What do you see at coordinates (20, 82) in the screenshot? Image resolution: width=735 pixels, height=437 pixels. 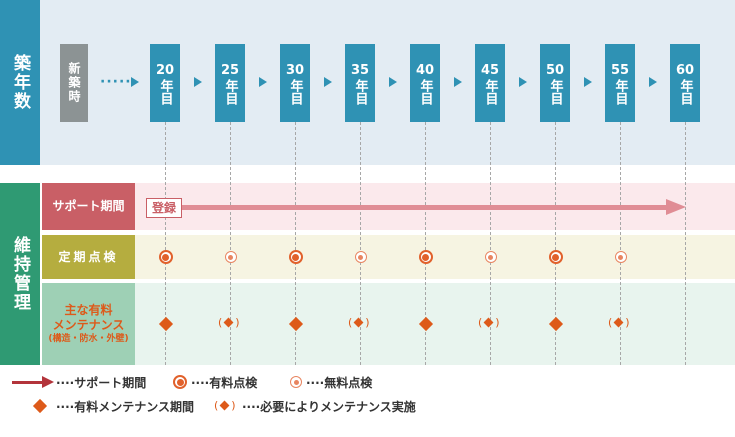 I see `age-section-label: 築年数` at bounding box center [20, 82].